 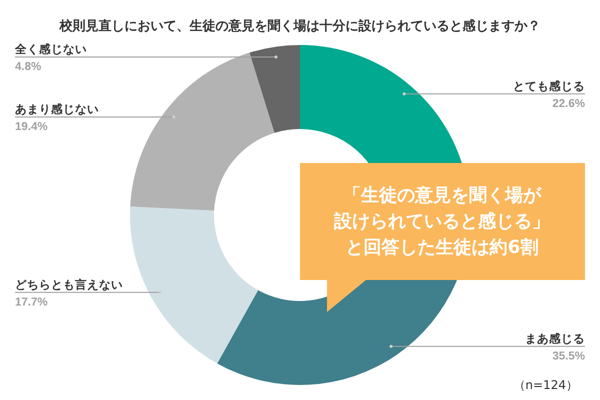 What do you see at coordinates (549, 85) in the screenshot?
I see `slice-label: とても感じる` at bounding box center [549, 85].